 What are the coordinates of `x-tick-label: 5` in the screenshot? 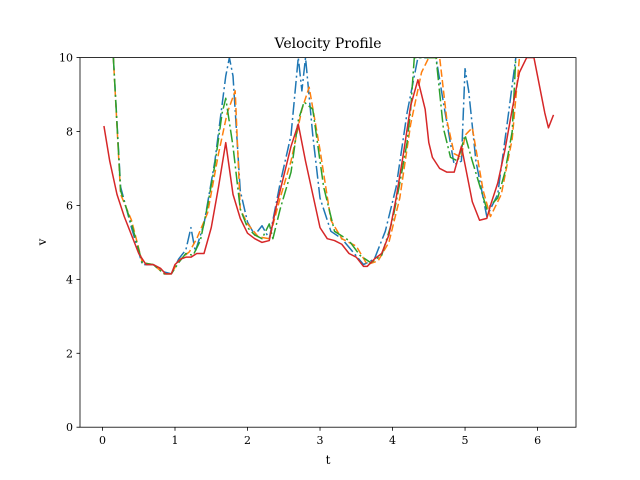 It's located at (465, 440).